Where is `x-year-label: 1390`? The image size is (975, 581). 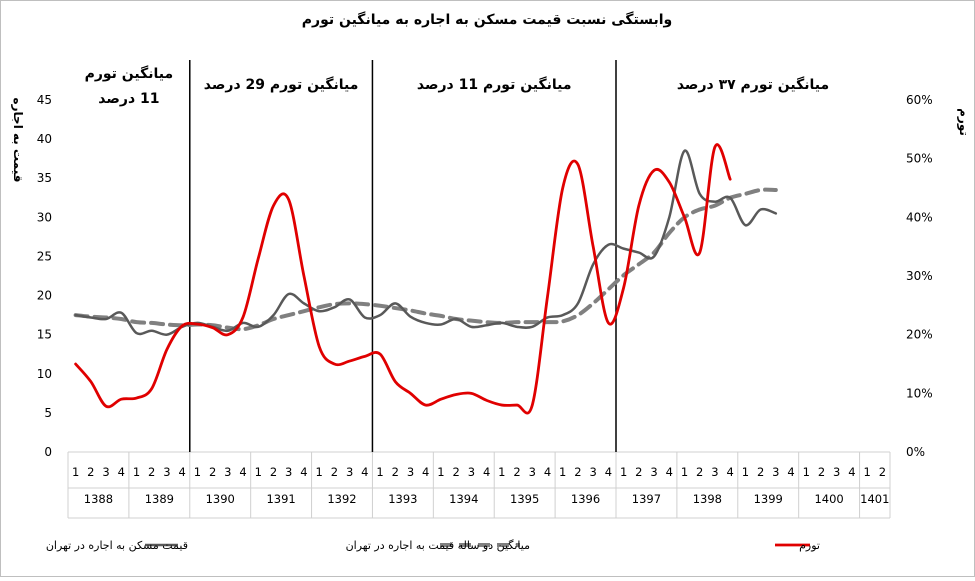 x-year-label: 1390 is located at coordinates (220, 499).